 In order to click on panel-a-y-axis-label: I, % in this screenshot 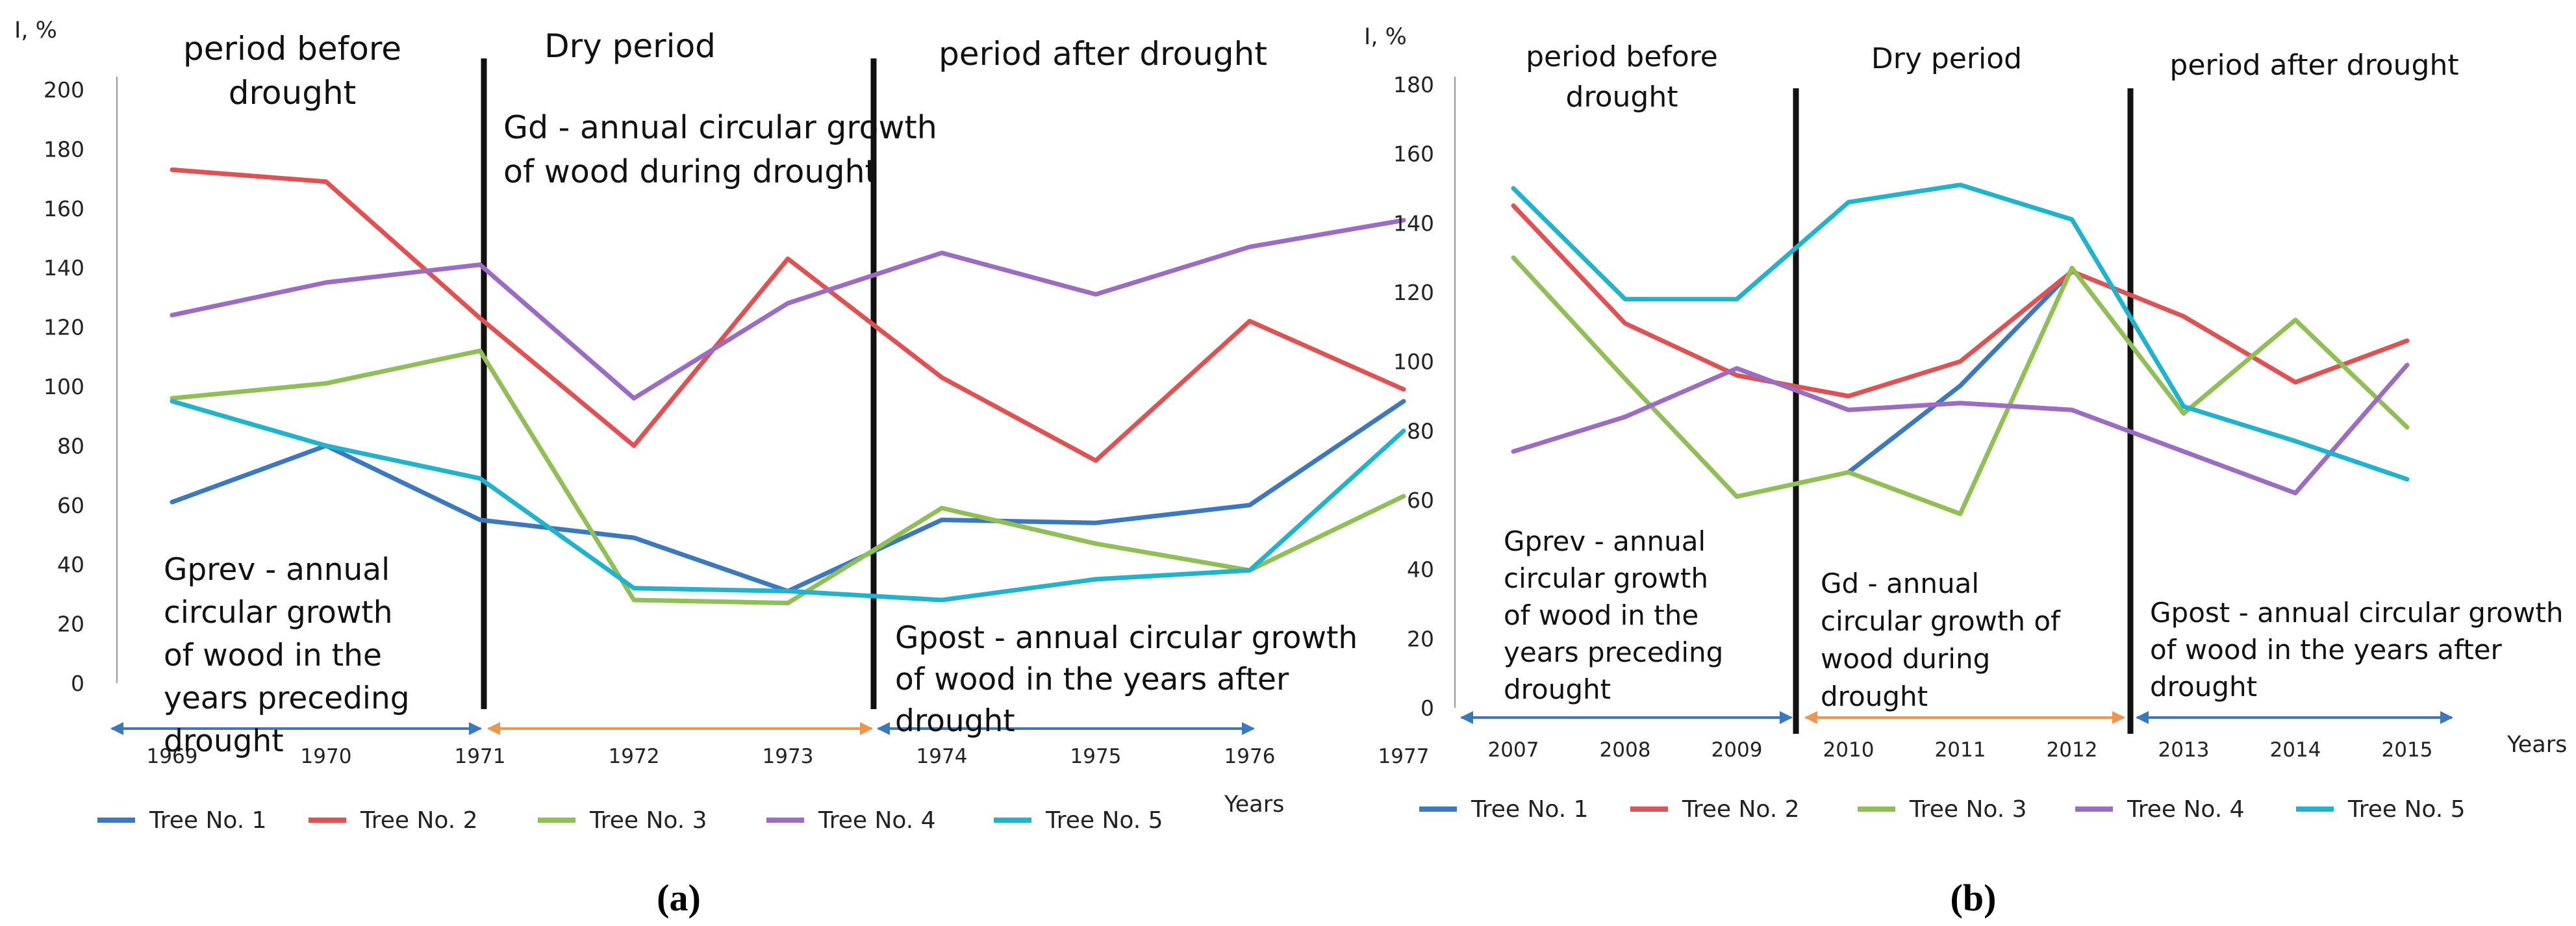, I will do `click(35, 31)`.